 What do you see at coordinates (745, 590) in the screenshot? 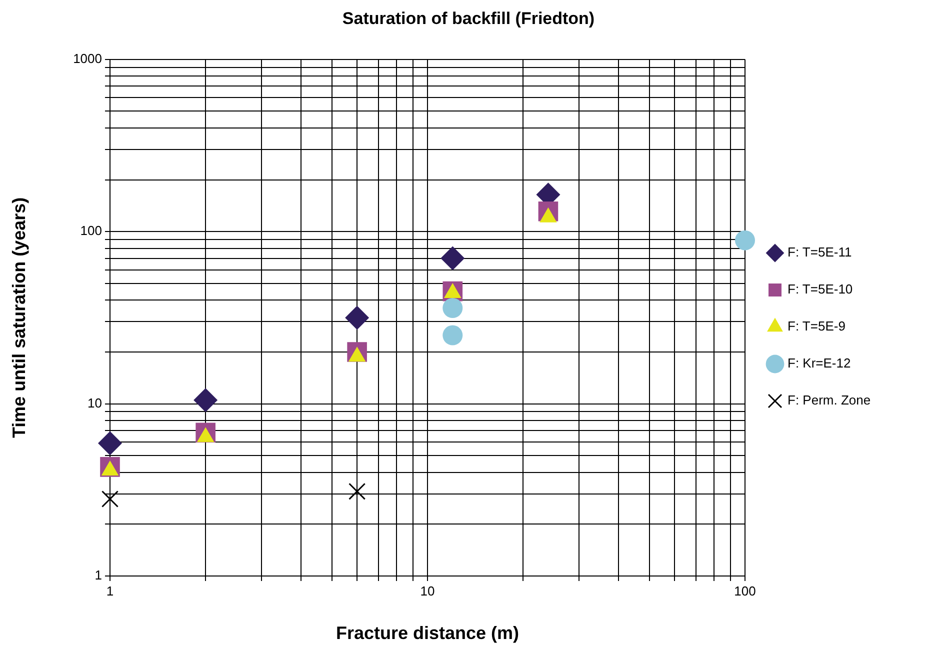
I see `x-tick-label: 100` at bounding box center [745, 590].